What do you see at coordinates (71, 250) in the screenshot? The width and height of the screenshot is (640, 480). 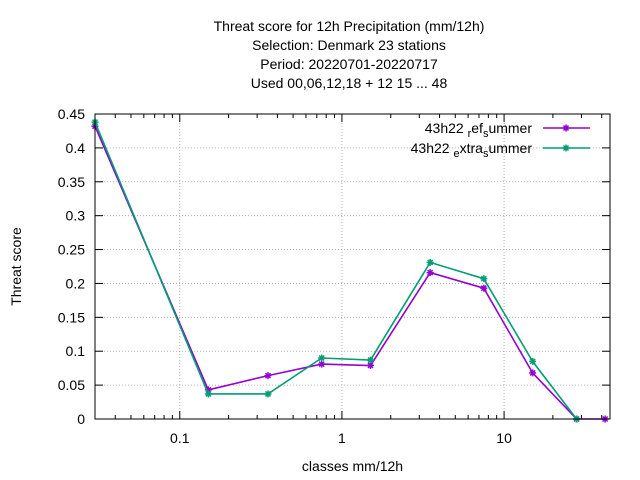 I see `y-tick-label: 0.25` at bounding box center [71, 250].